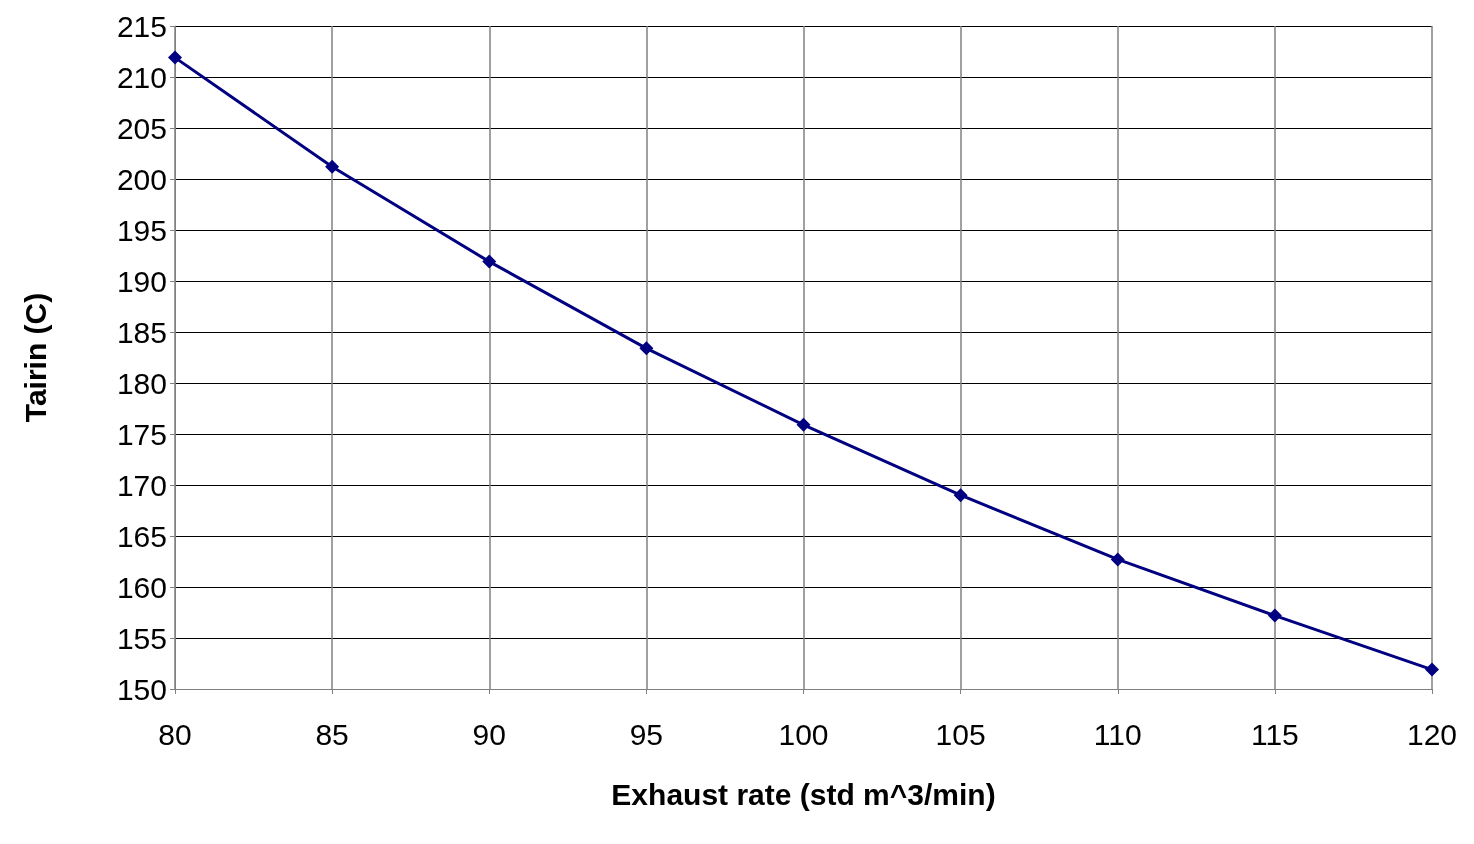 The image size is (1474, 844). I want to click on y-tick-label: 200, so click(141, 179).